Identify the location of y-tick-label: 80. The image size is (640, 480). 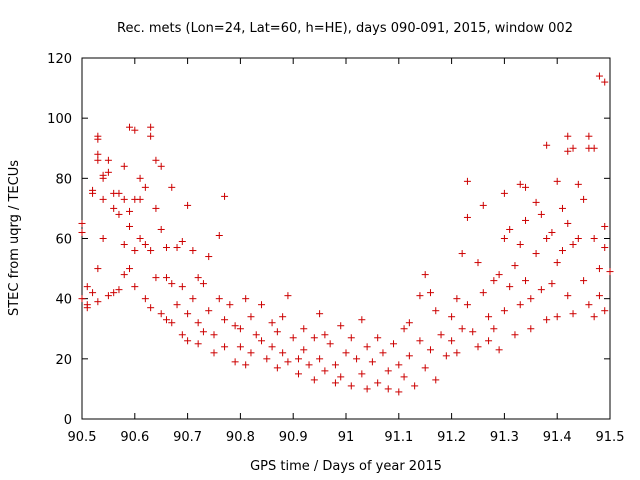
(63, 179).